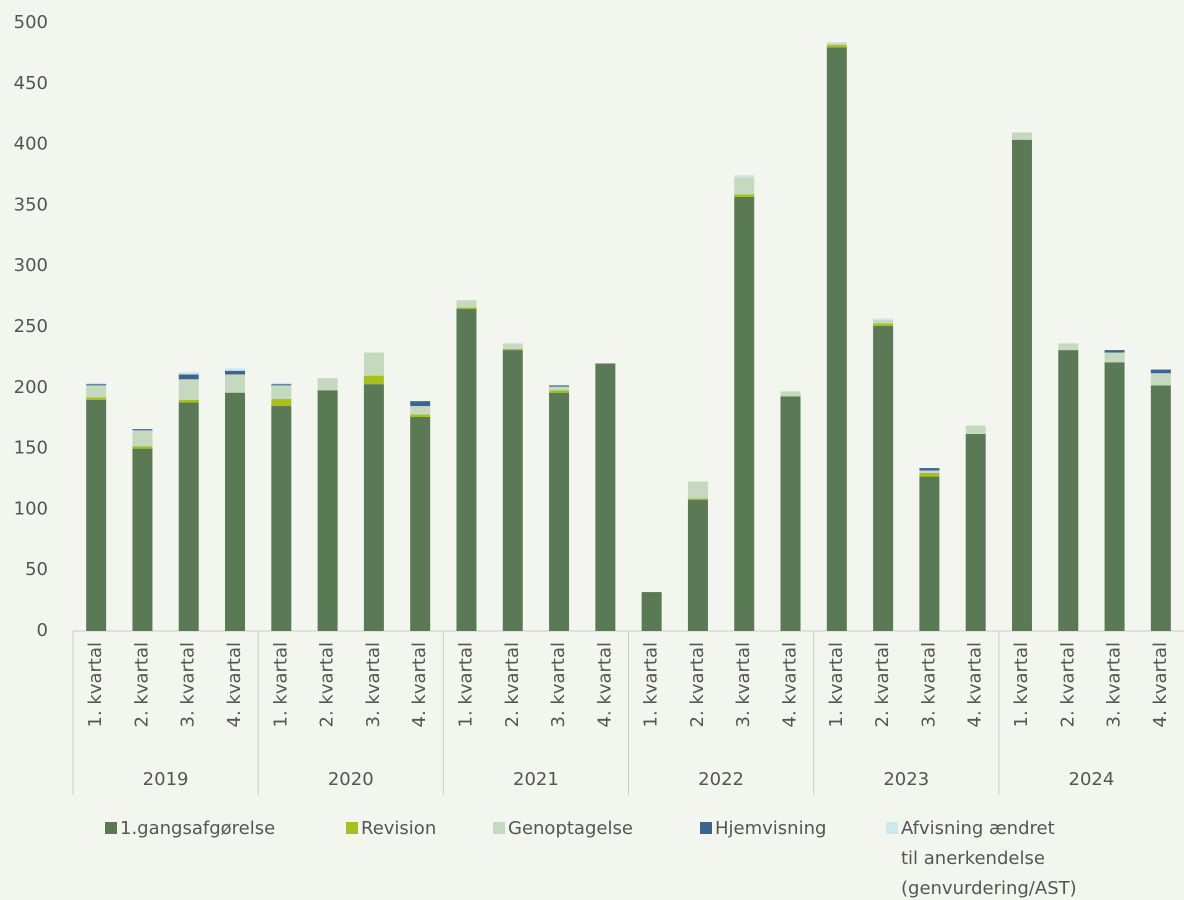 The height and width of the screenshot is (900, 1184). I want to click on y-tick-label: 150, so click(31, 448).